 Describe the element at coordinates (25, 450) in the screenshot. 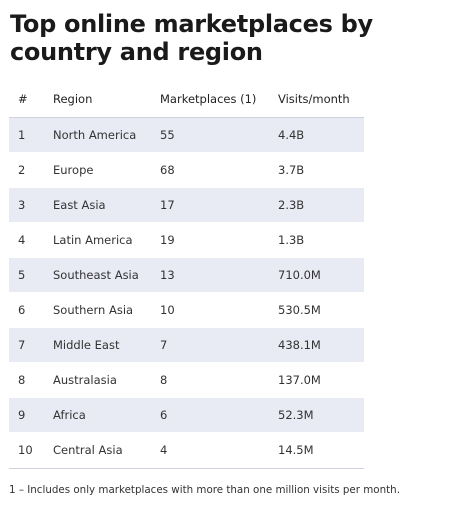

I see `rank-cell: 10` at that location.